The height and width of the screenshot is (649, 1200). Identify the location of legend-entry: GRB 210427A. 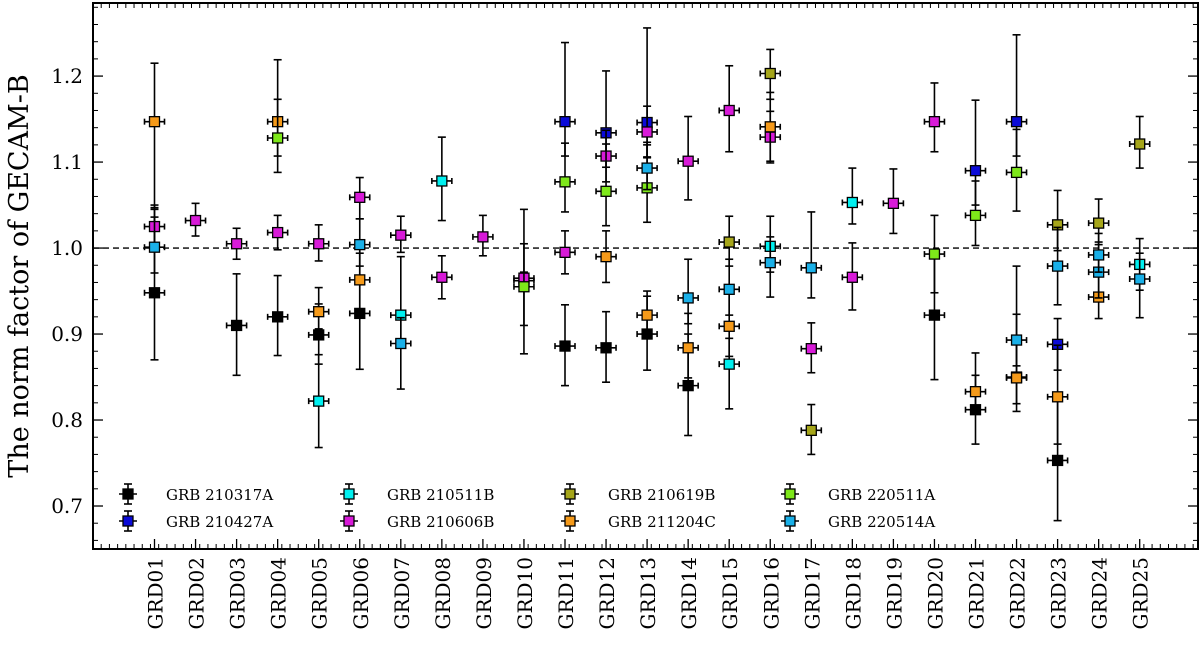
(196, 521).